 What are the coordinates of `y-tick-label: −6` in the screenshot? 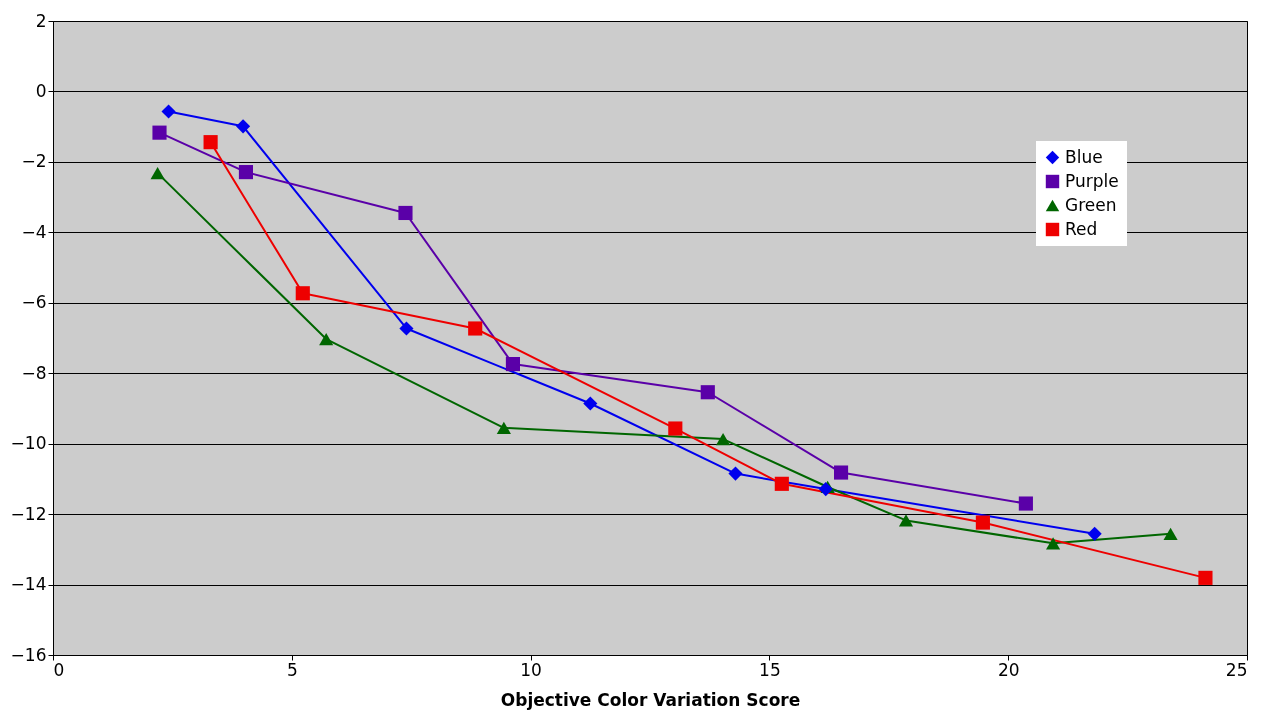 It's located at (34, 302).